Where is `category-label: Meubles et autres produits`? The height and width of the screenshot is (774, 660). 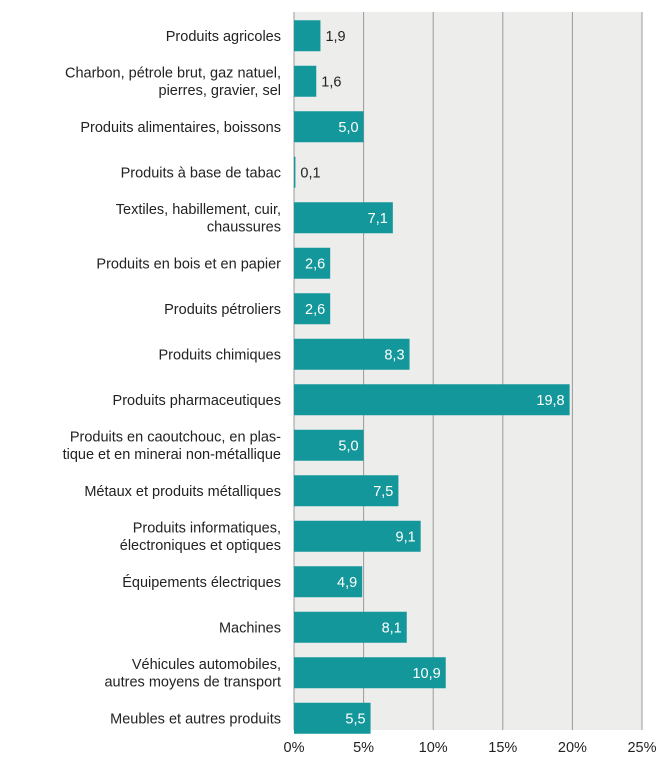 category-label: Meubles et autres produits is located at coordinates (195, 719).